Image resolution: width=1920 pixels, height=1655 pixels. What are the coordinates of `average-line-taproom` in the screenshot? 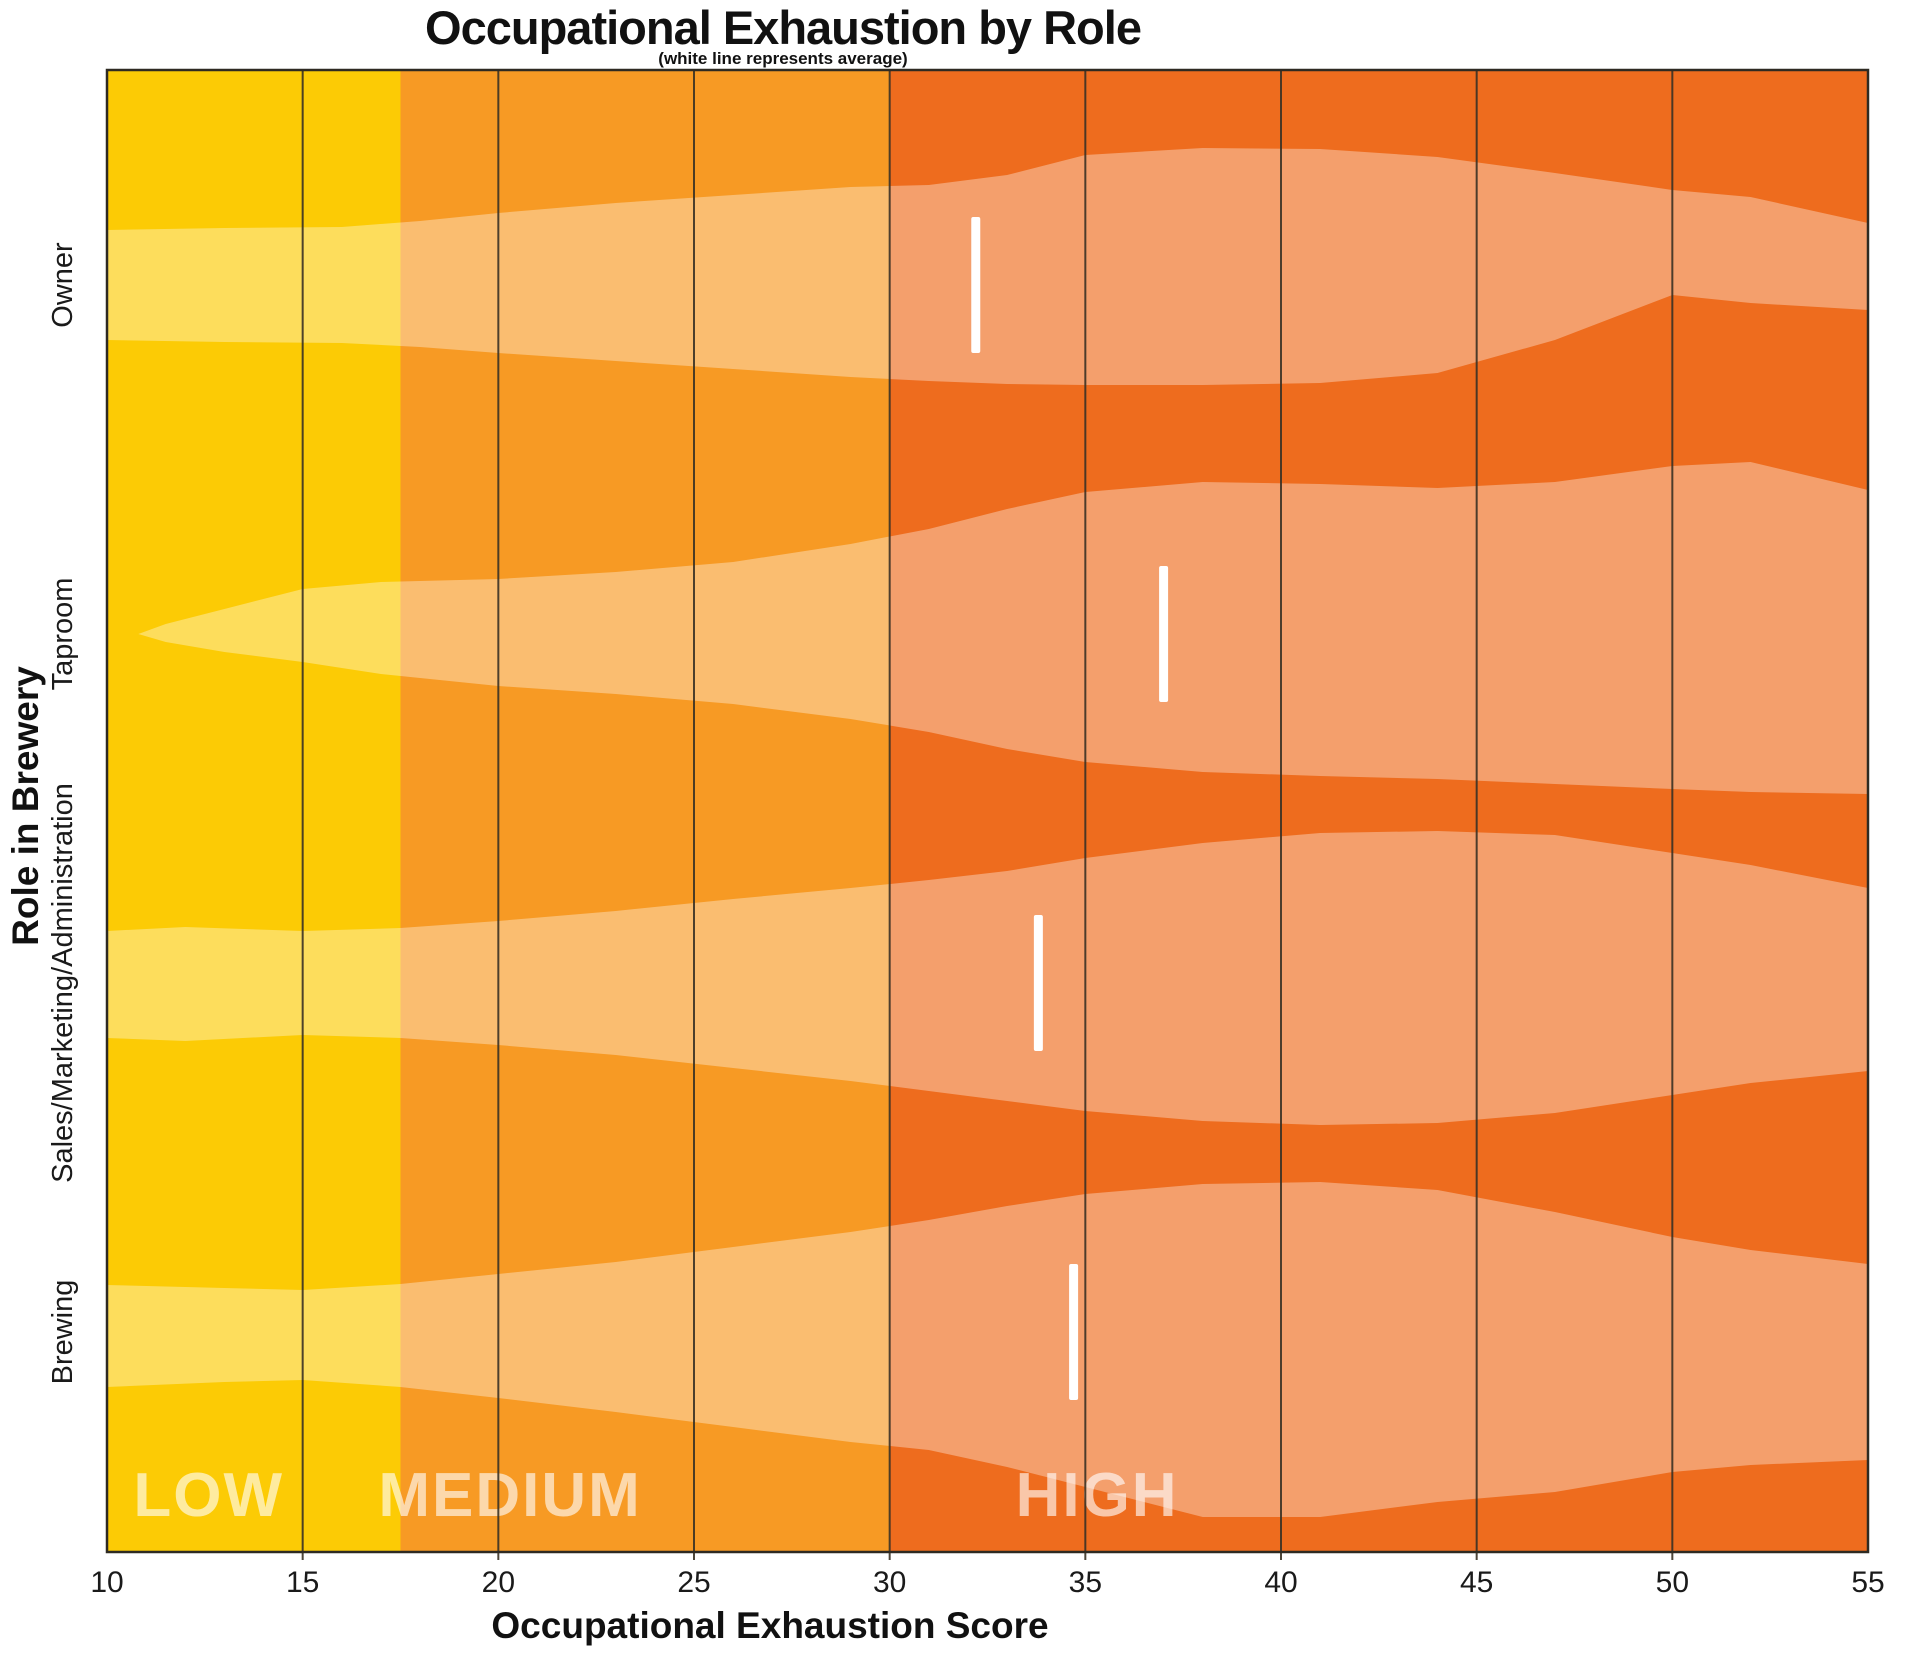 It's located at (1164, 634).